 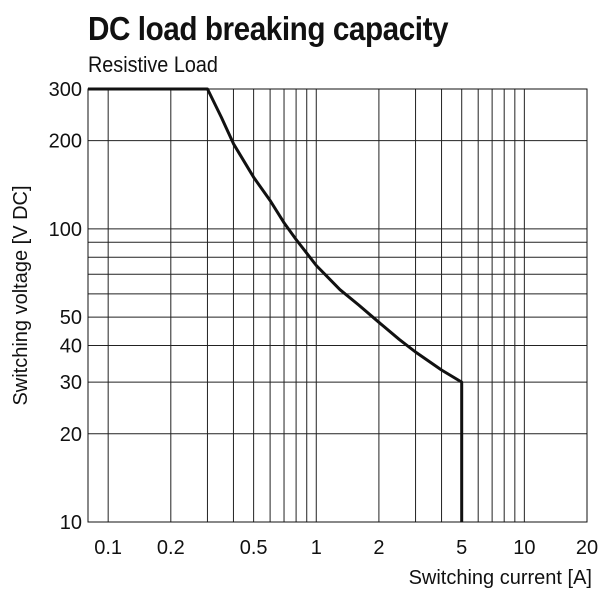 I want to click on x-tick-label: 5, so click(x=461, y=548).